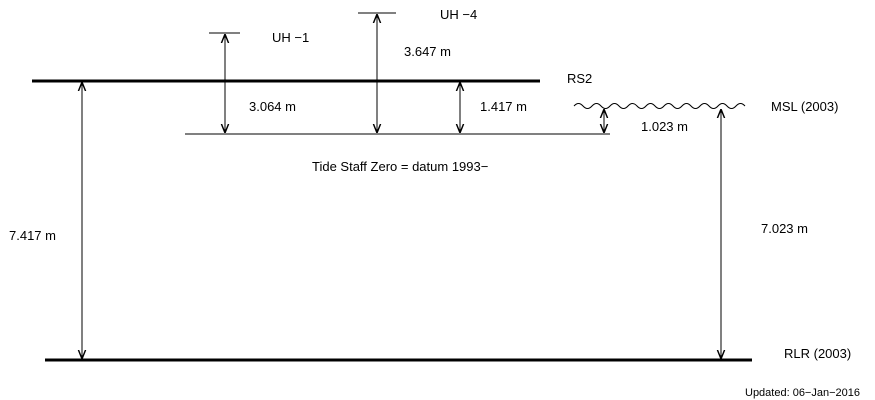  What do you see at coordinates (664, 126) in the screenshot?
I see `msl-tsz-measurement: 1.023 m` at bounding box center [664, 126].